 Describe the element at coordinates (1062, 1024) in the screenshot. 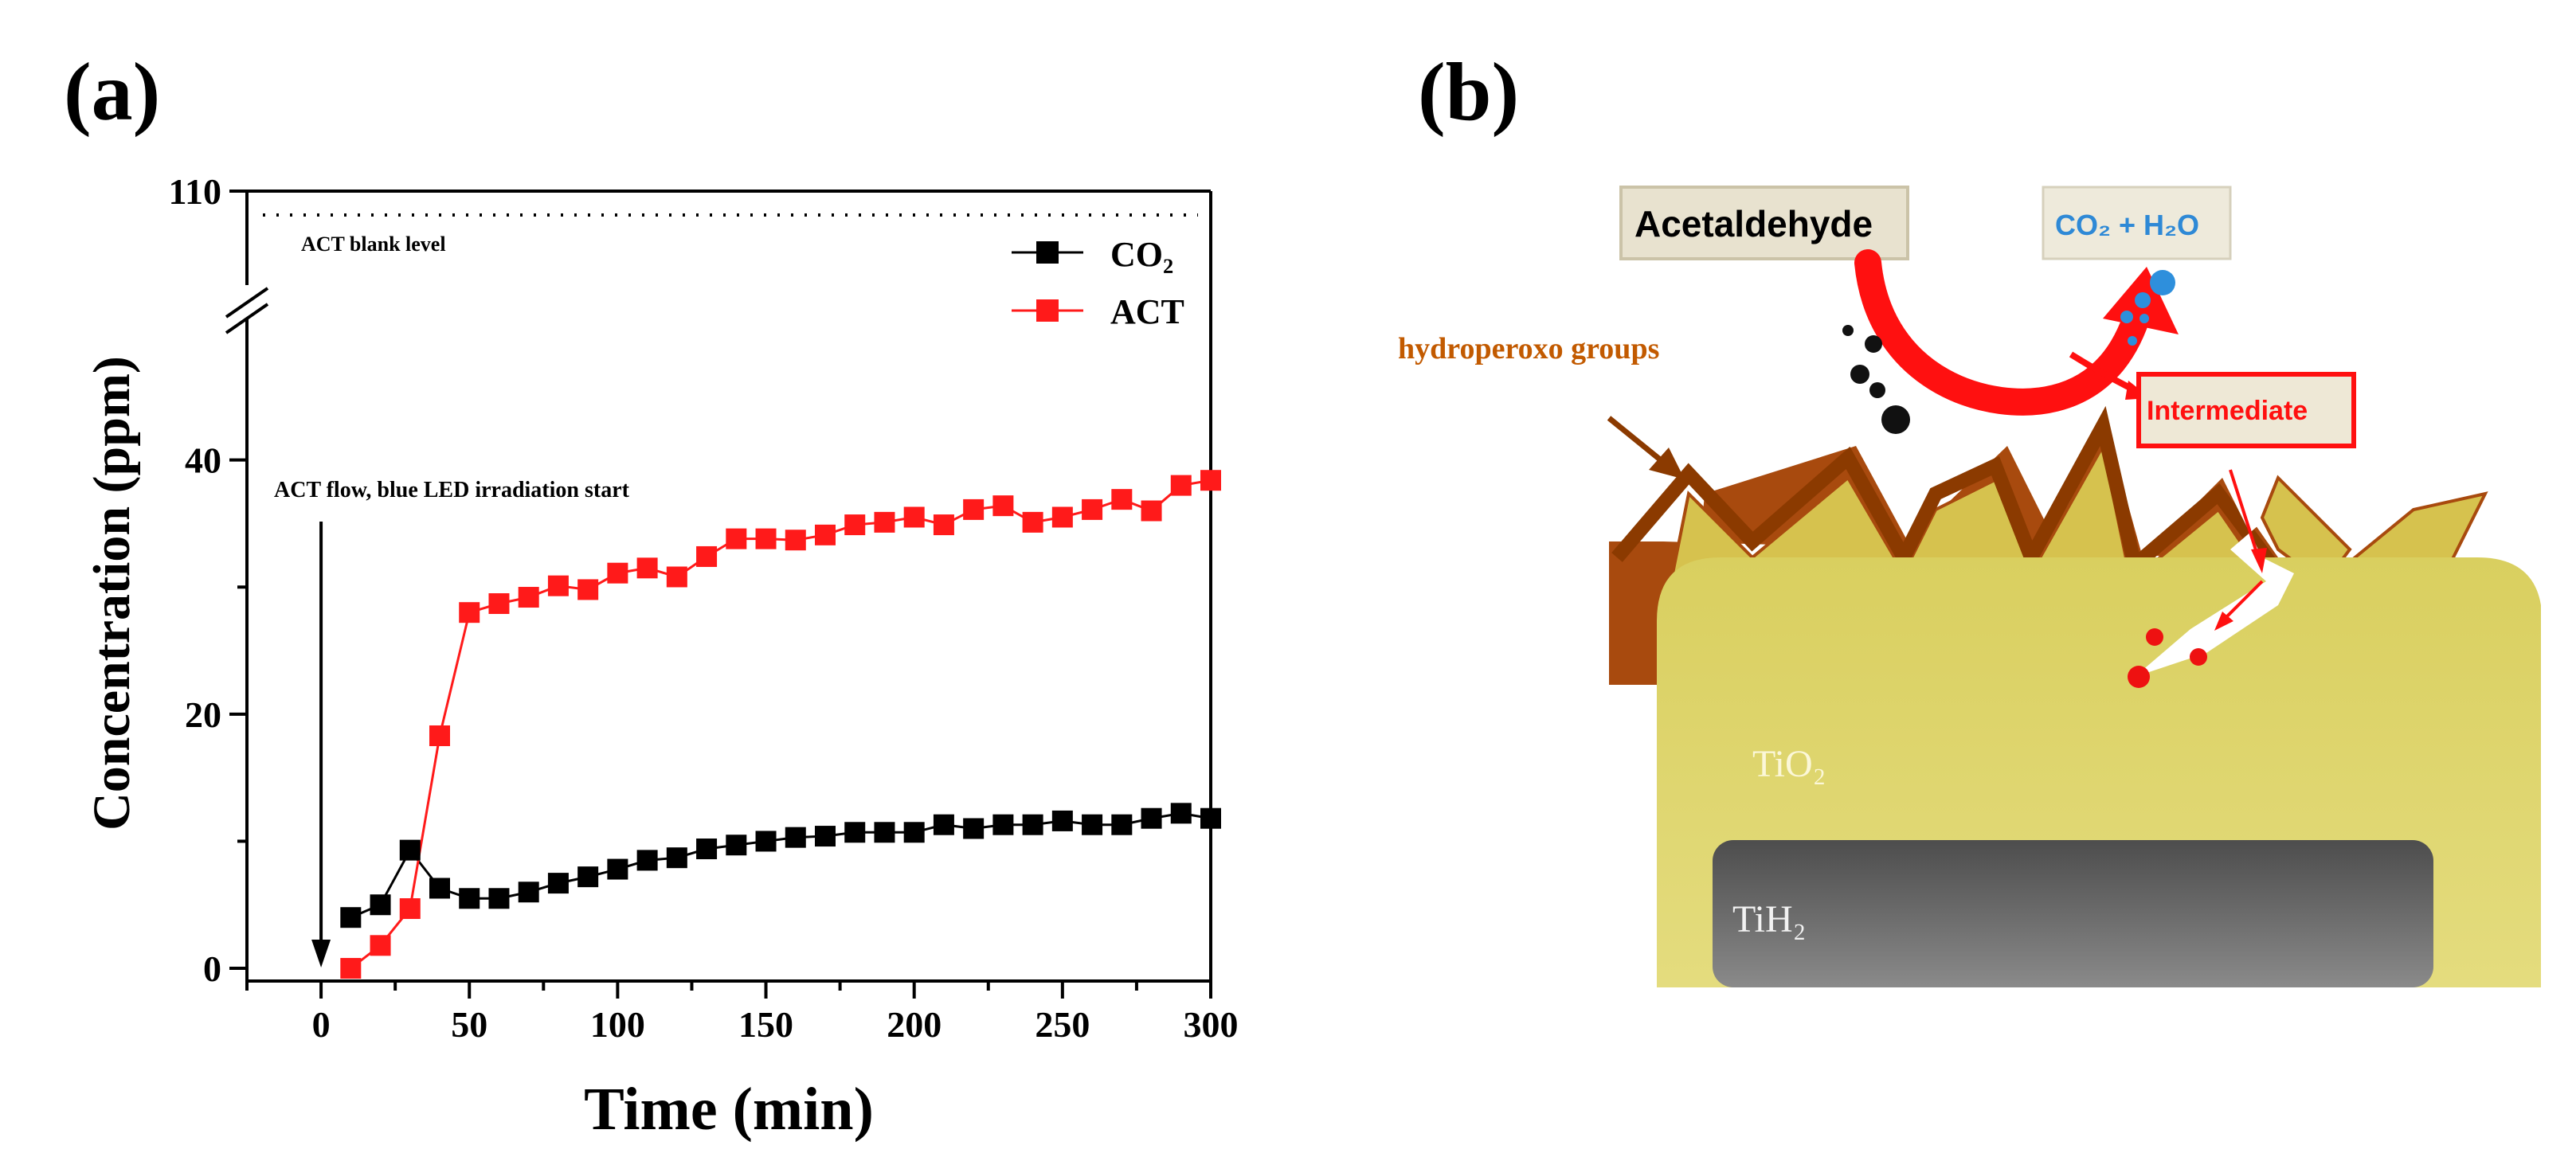

I see `x-tick-label: 250` at that location.